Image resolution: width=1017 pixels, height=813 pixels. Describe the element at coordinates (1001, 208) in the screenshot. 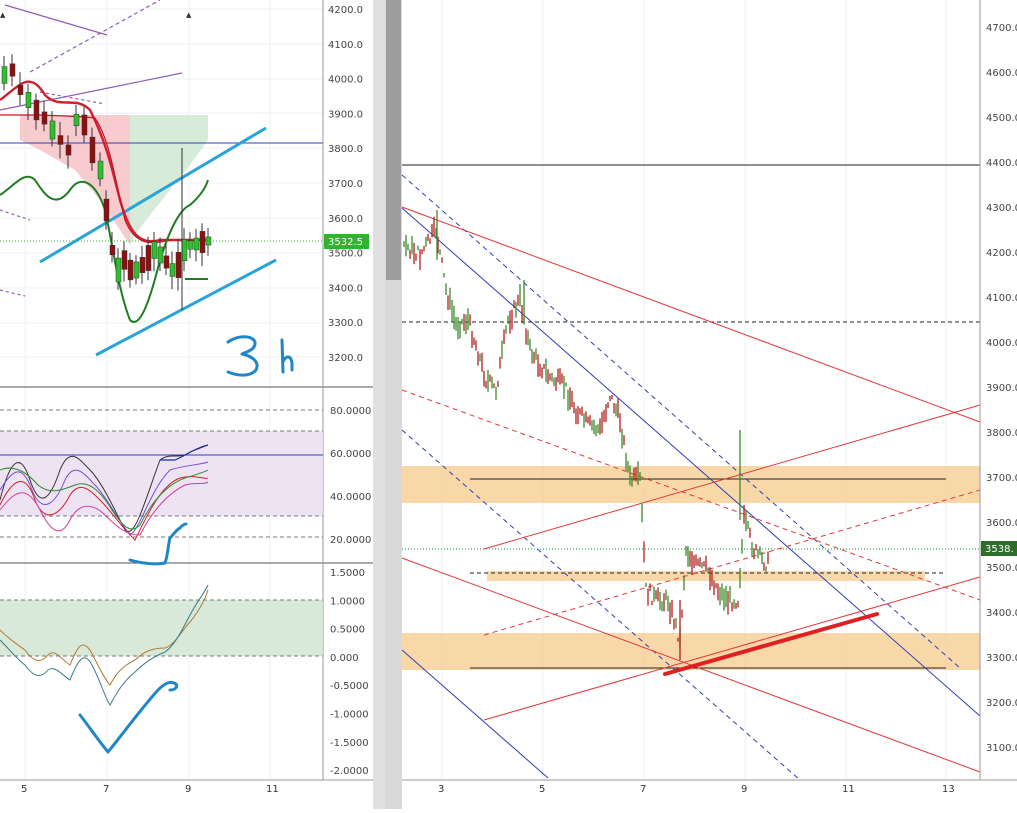

I see `price-tick-label: 4300.0` at that location.